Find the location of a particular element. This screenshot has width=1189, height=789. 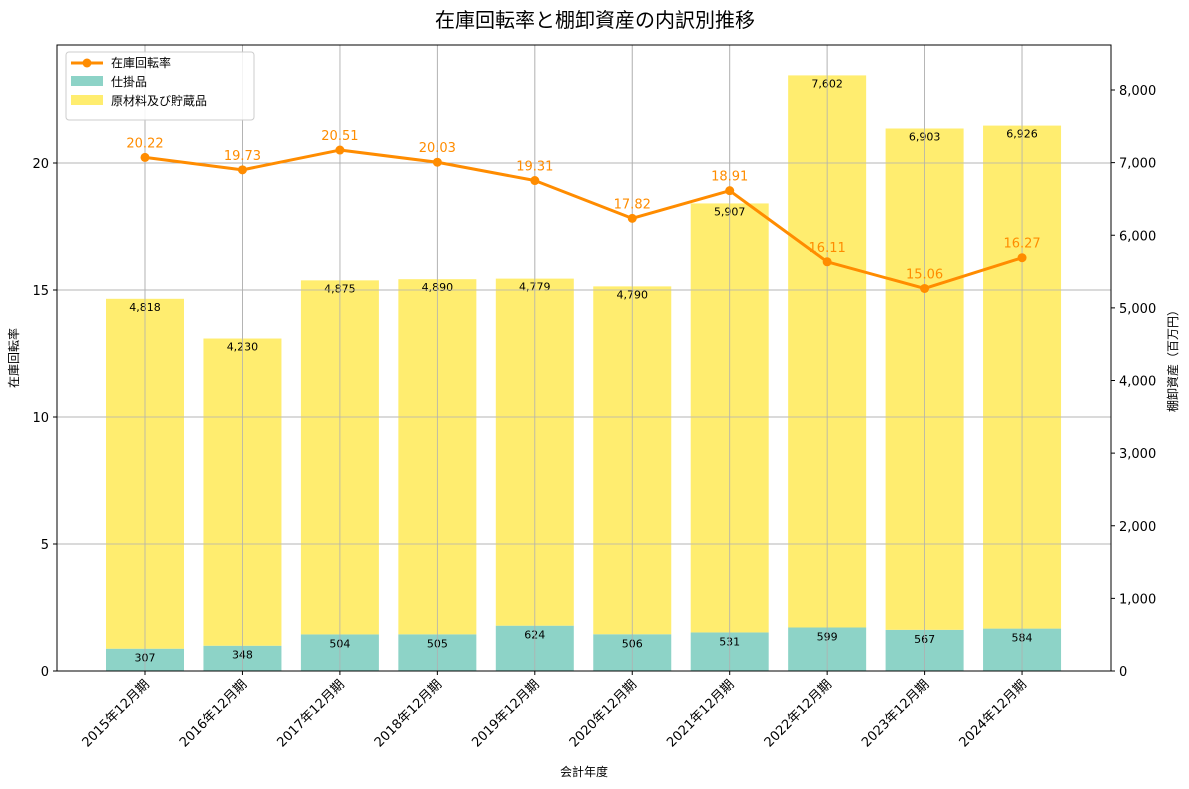

x-axis-label: 会計年度 is located at coordinates (584, 771).